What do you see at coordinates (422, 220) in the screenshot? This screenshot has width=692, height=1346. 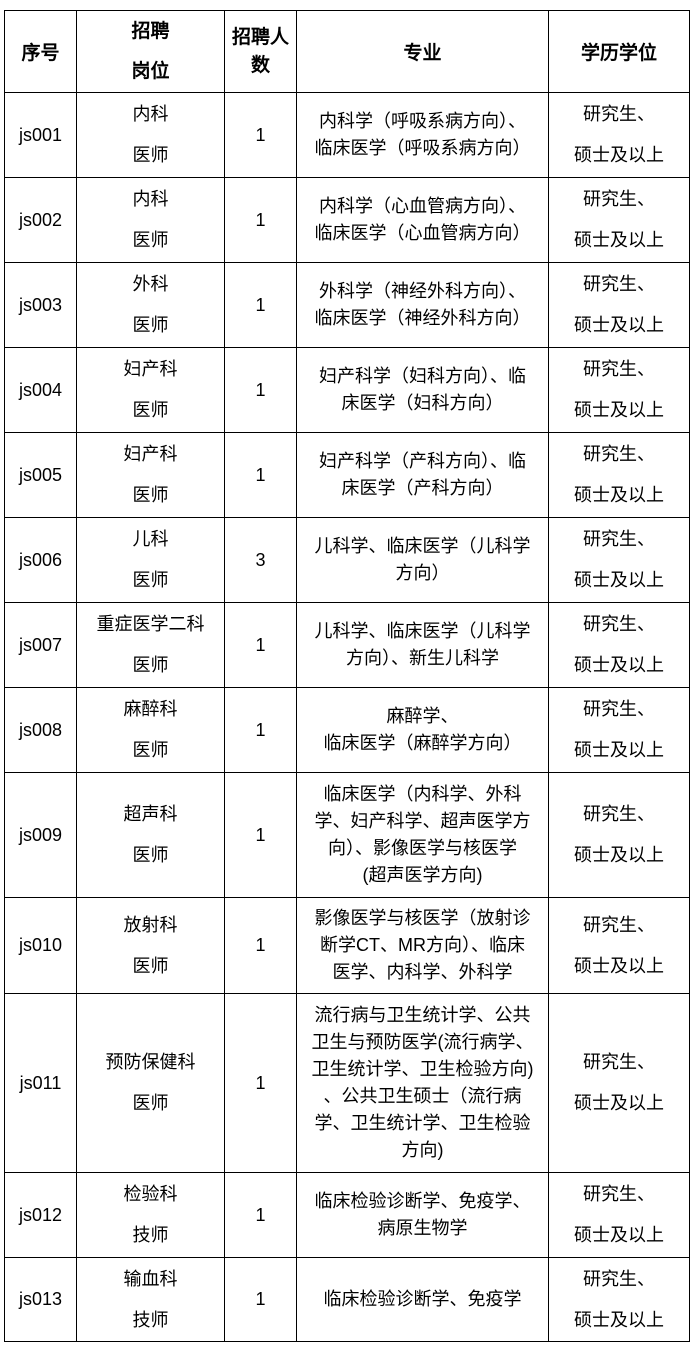 I see `major-cell: 内科学（心血管病方向）、 临床医学（心血管病方向）` at bounding box center [422, 220].